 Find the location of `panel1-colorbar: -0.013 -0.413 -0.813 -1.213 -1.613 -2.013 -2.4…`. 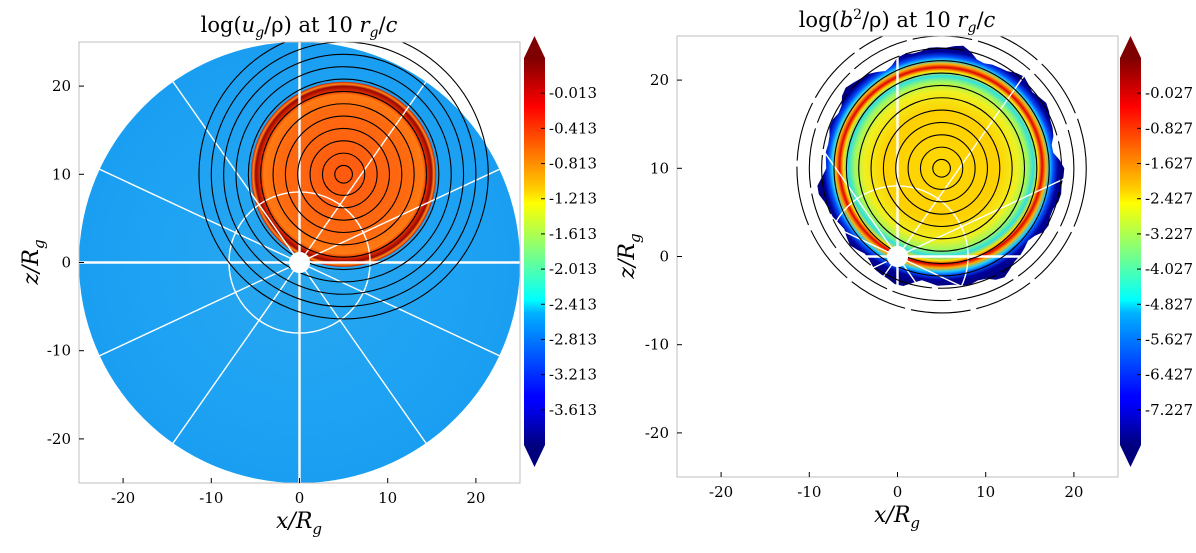

panel1-colorbar: -0.013 -0.413 -0.813 -1.213 -1.613 -2.013 -2.4… is located at coordinates (560, 251).